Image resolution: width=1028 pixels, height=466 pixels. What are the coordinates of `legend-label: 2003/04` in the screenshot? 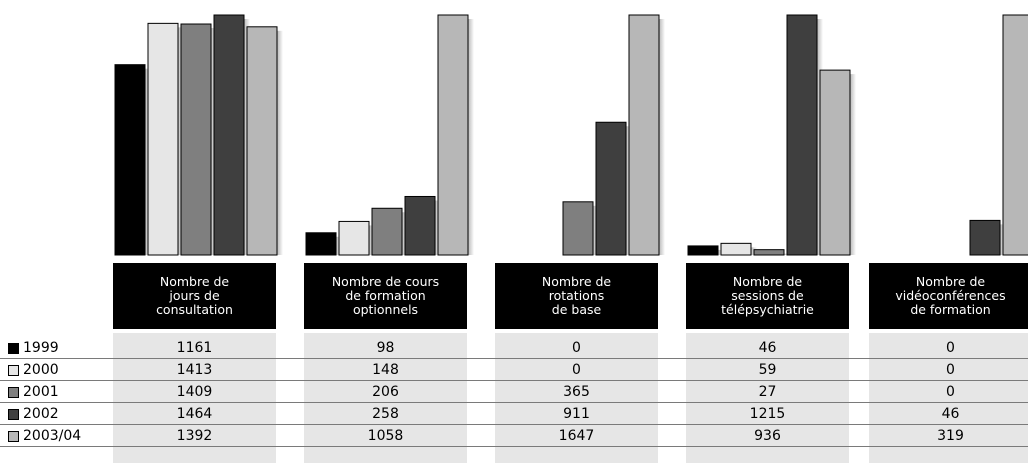 It's located at (52, 436).